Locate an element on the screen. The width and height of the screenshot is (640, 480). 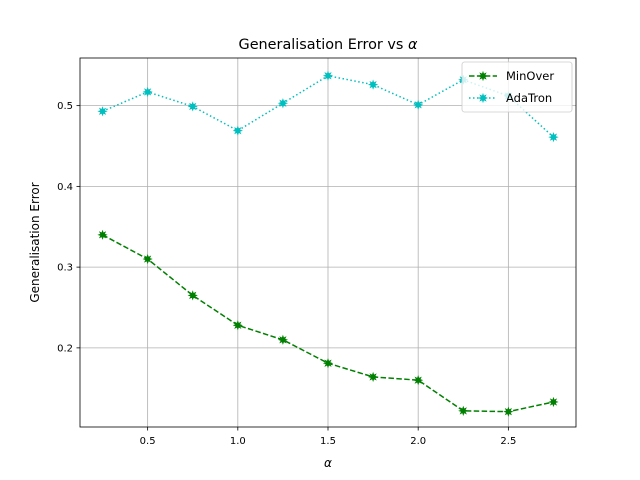
chart-title: Generalisation Error vs α is located at coordinates (328, 45).